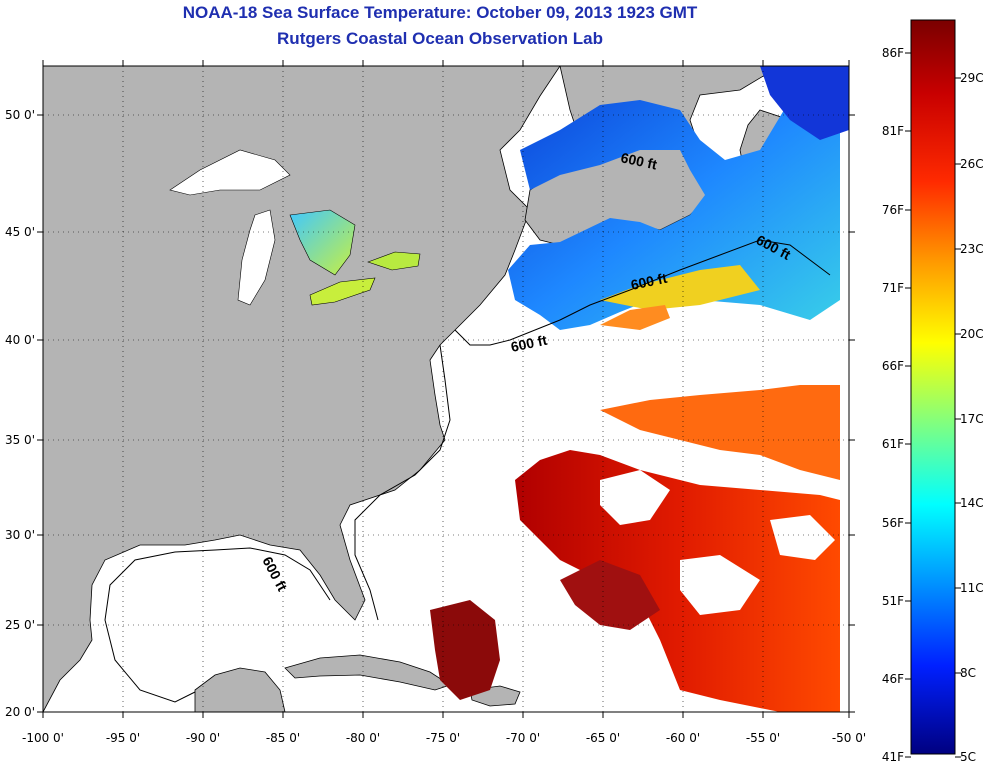  I want to click on lon-tick-label: -50 0', so click(849, 738).